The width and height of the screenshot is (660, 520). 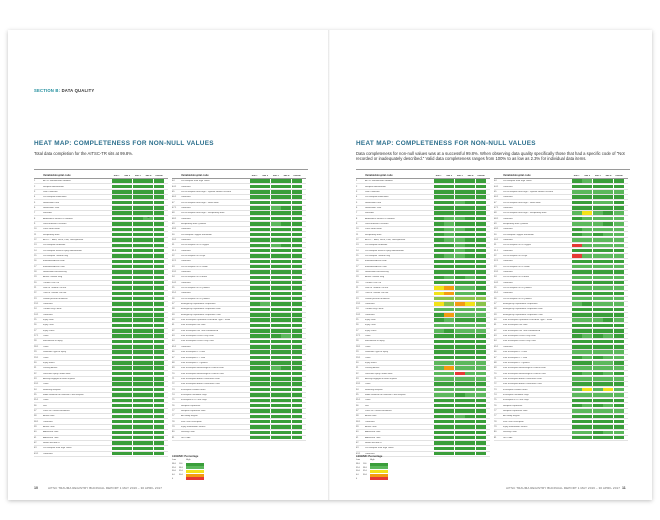 I want to click on row-label: Pre-Hospital Intubation, so click(x=376, y=245).